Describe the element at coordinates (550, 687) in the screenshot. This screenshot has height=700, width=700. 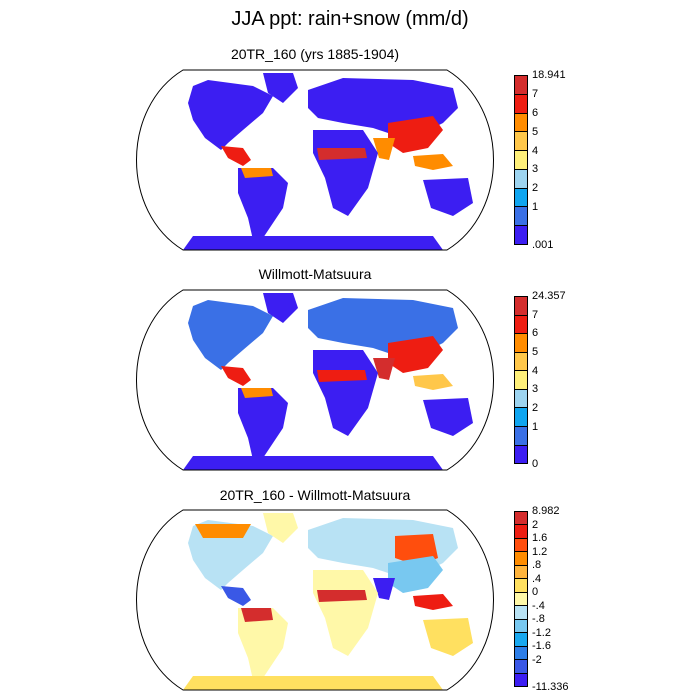
I see `colorbar-tick-label: -11.336` at that location.